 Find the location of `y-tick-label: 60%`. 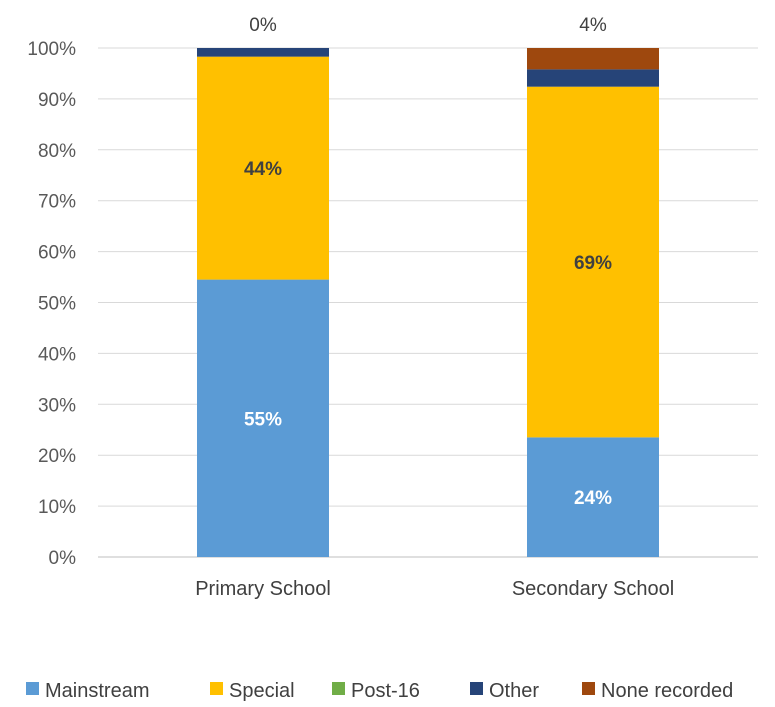

y-tick-label: 60% is located at coordinates (57, 253).